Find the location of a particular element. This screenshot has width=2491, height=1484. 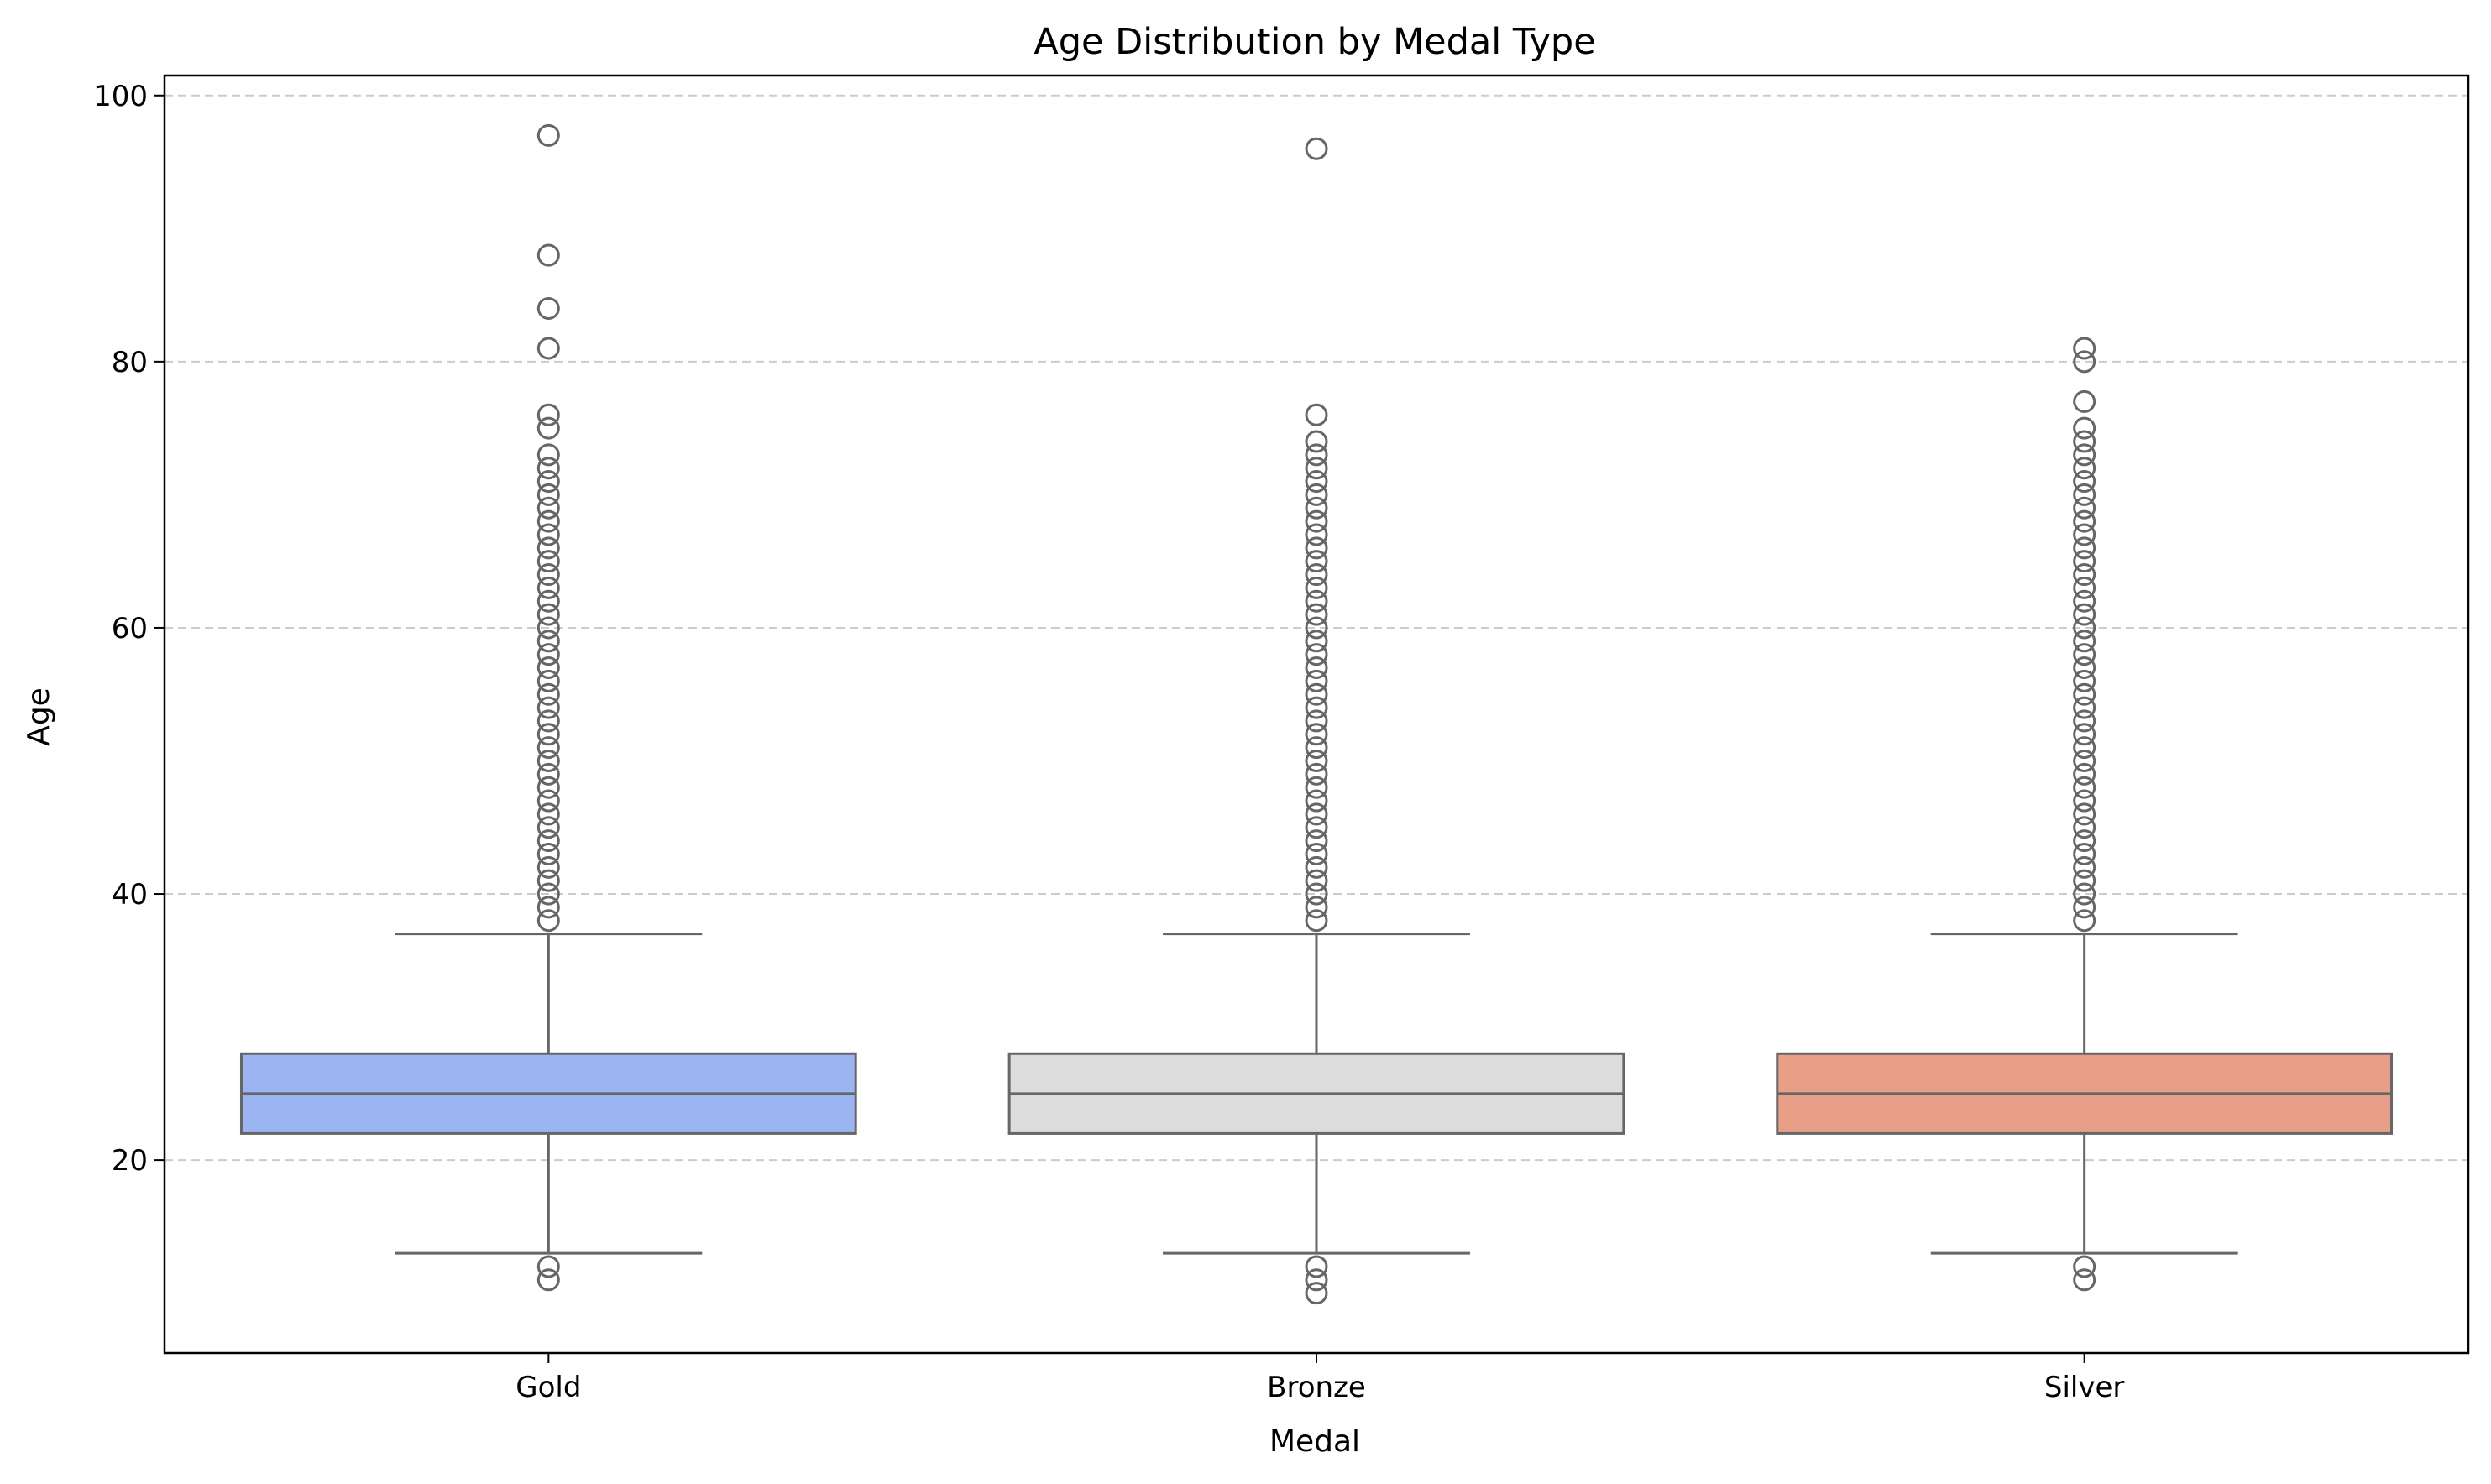

y-tick-label: 40 is located at coordinates (130, 895).